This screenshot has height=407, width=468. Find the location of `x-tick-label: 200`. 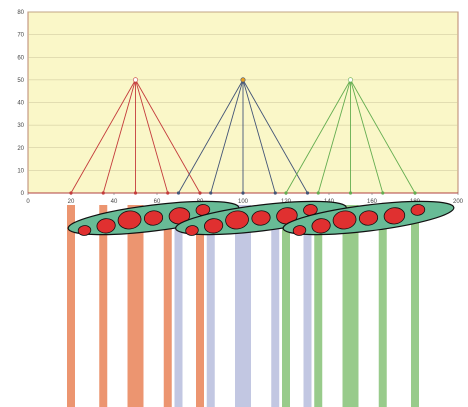

x-tick-label: 200 is located at coordinates (458, 202).